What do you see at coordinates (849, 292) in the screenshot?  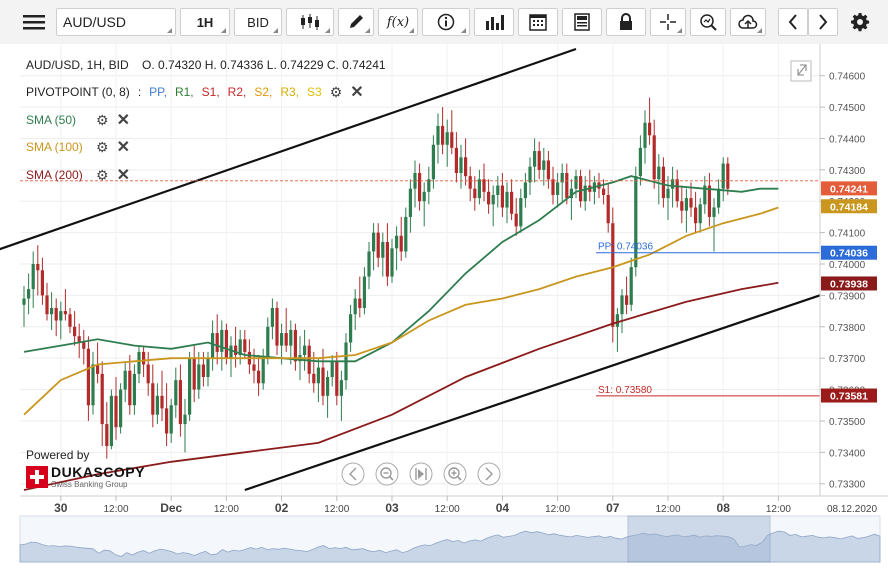 I see `price-labels: 0.74241 0.74184 0.74036 0.73938 0.73581` at bounding box center [849, 292].